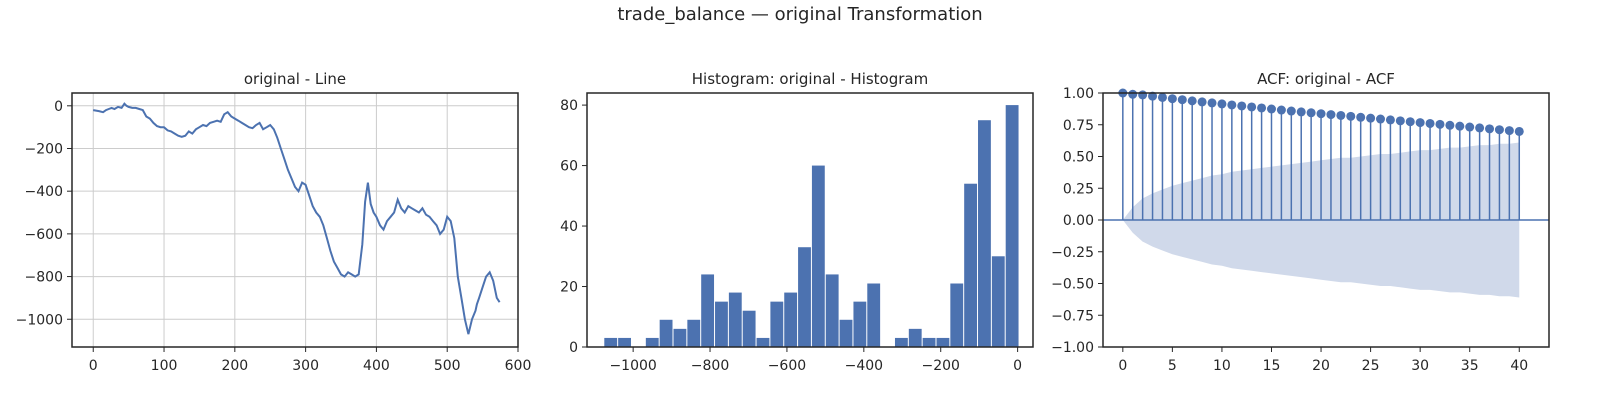  Describe the element at coordinates (569, 167) in the screenshot. I see `y-tick-label: 60` at that location.